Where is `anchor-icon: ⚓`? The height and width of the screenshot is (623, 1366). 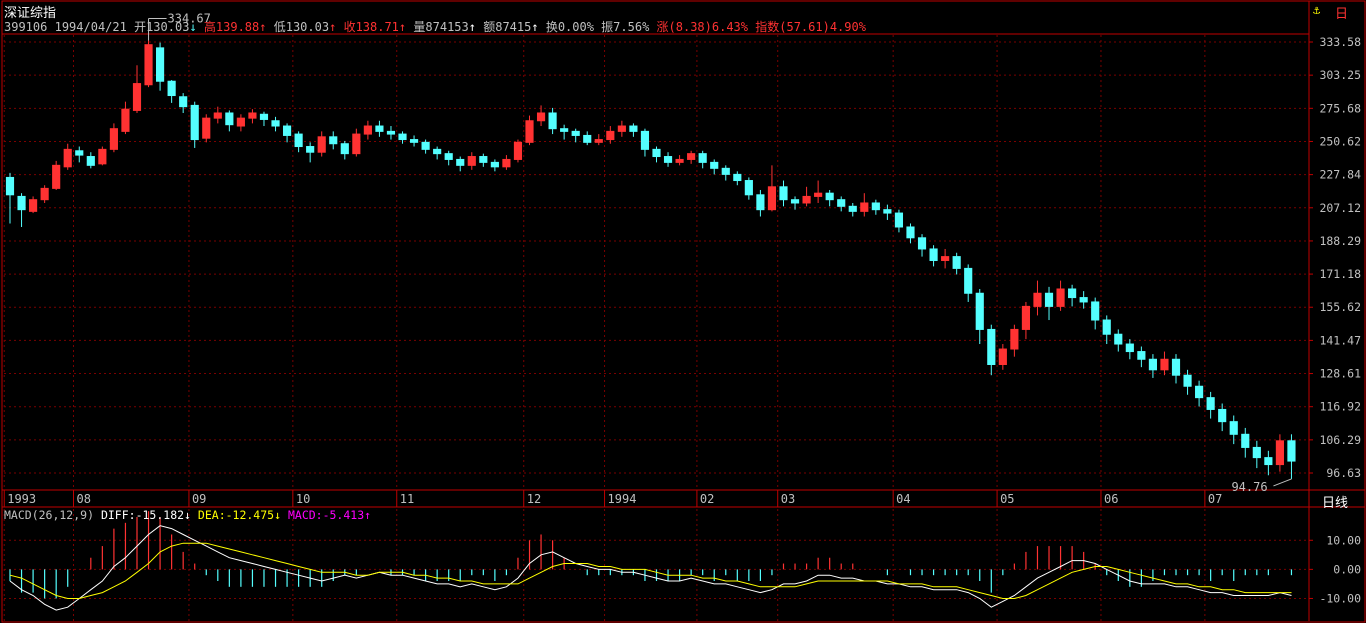 anchor-icon: ⚓ is located at coordinates (1317, 10).